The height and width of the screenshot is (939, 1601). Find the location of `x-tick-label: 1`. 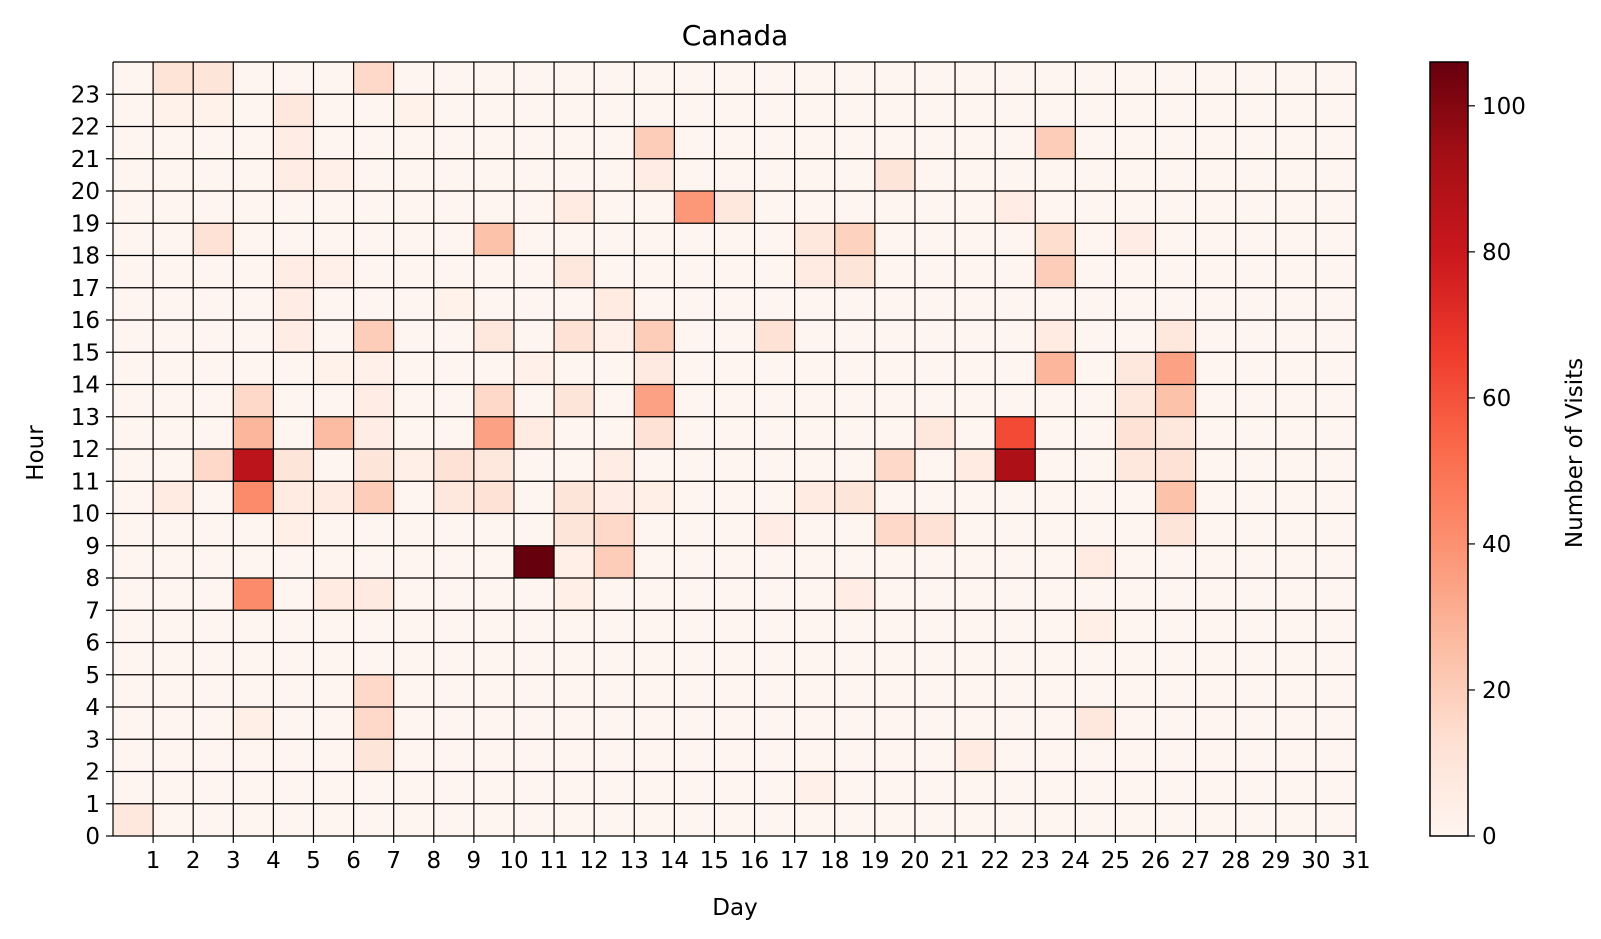

x-tick-label: 1 is located at coordinates (153, 861).